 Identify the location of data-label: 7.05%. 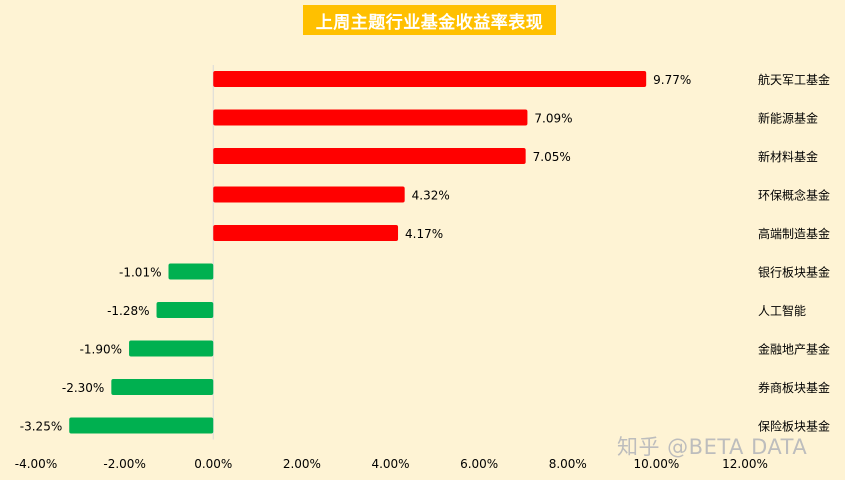
(552, 157).